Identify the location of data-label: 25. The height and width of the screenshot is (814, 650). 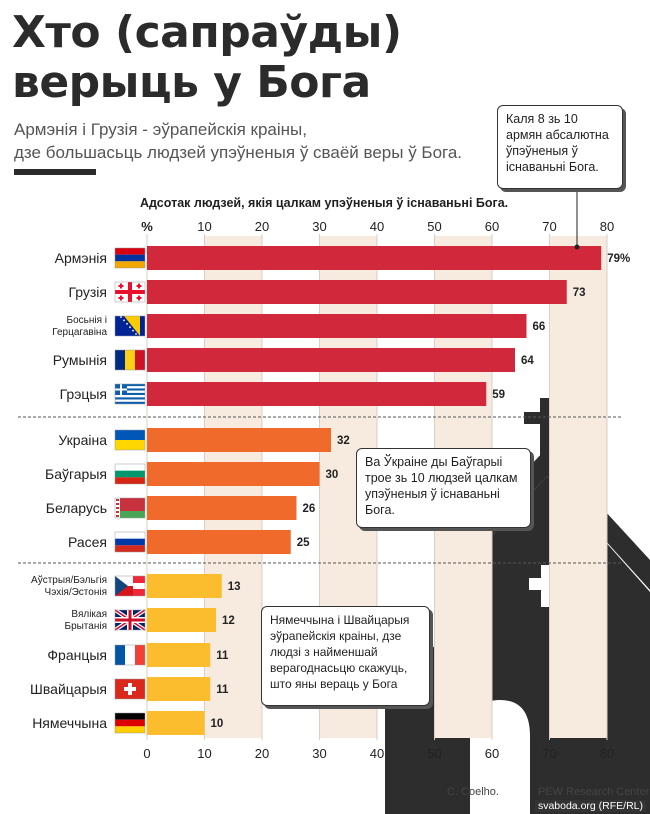
(303, 543).